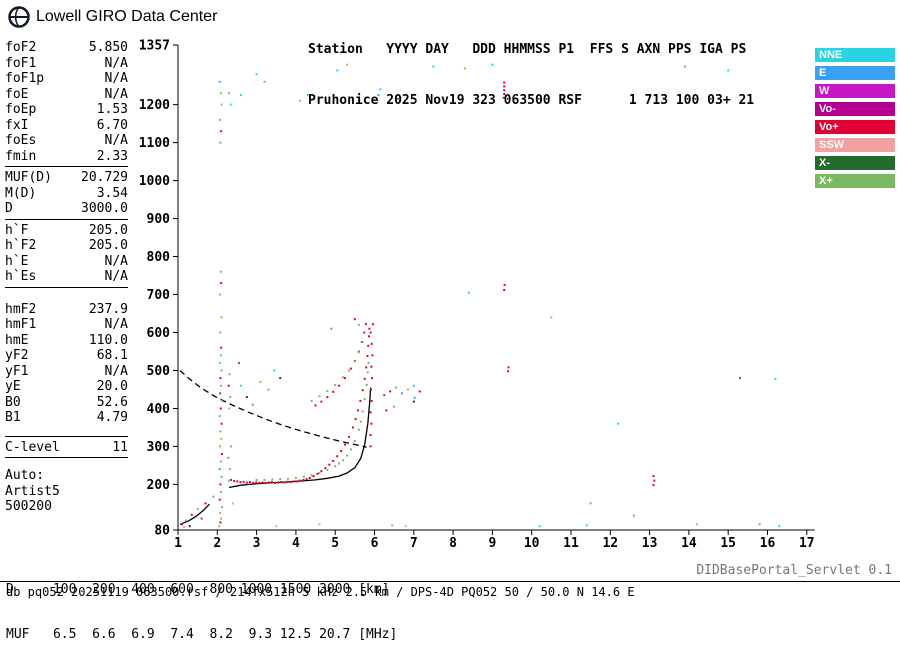 The height and width of the screenshot is (657, 900). What do you see at coordinates (159, 257) in the screenshot?
I see `y-tick-label: 800` at bounding box center [159, 257].